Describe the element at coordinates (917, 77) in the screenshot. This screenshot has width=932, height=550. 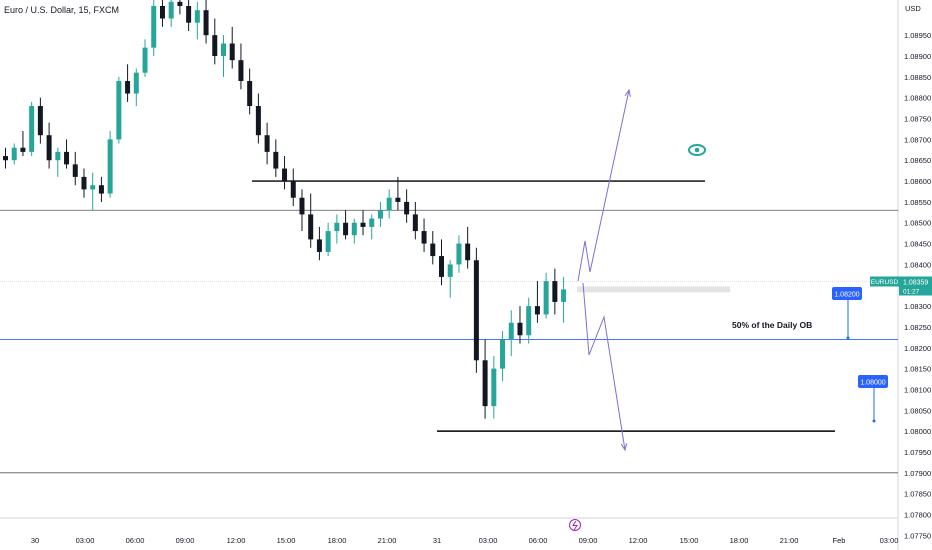
I see `y-tick-label: 1.08850` at that location.